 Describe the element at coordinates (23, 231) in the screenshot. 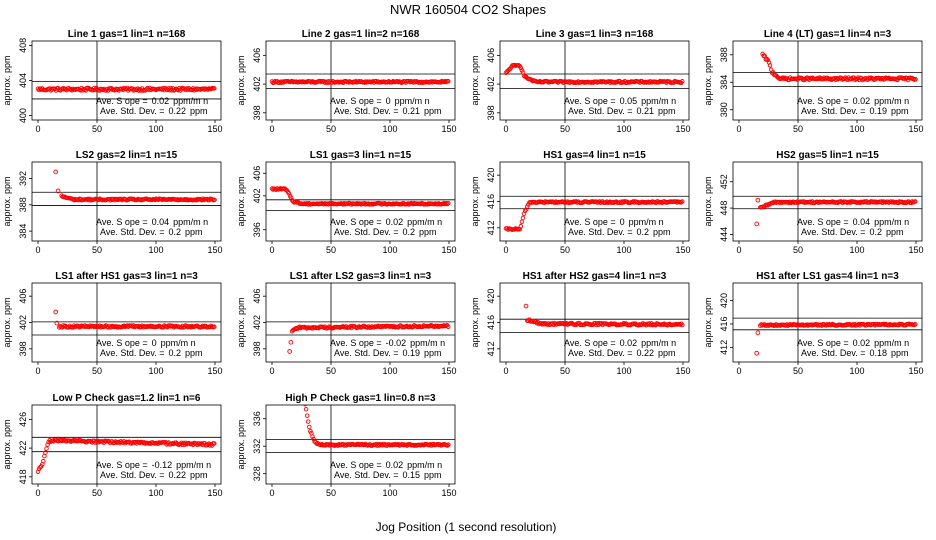

I see `y-tick-label: 384` at that location.